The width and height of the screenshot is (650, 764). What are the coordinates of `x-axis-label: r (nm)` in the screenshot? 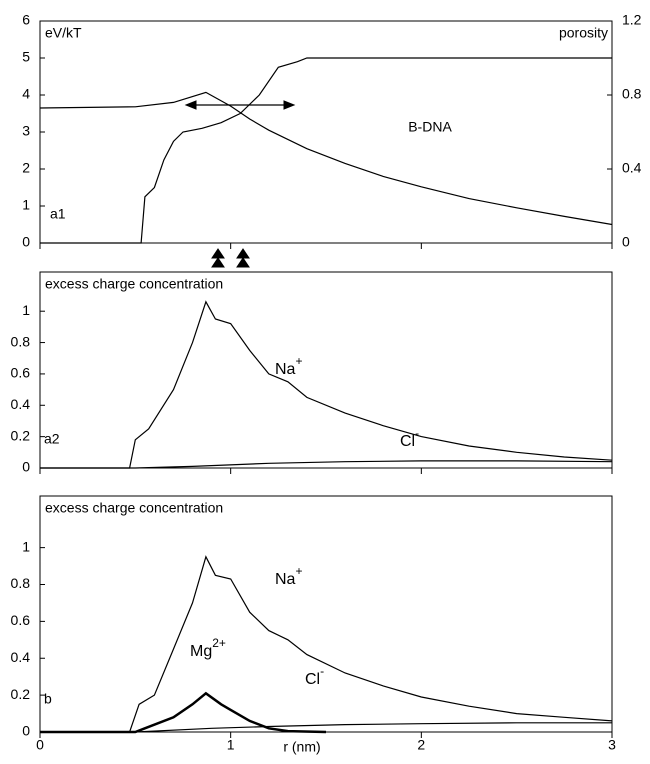 It's located at (301, 747).